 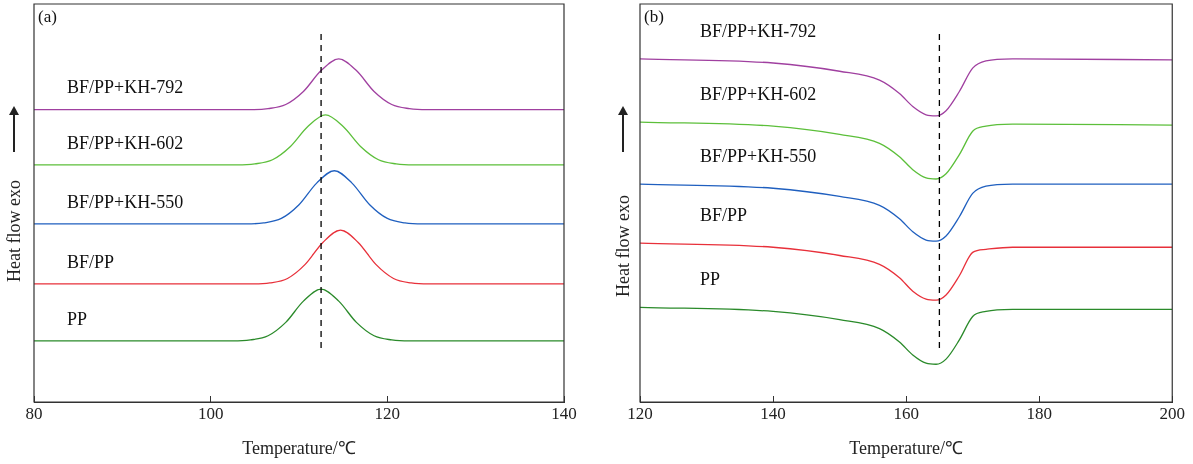 I want to click on chart-title: (a), so click(x=47, y=16).